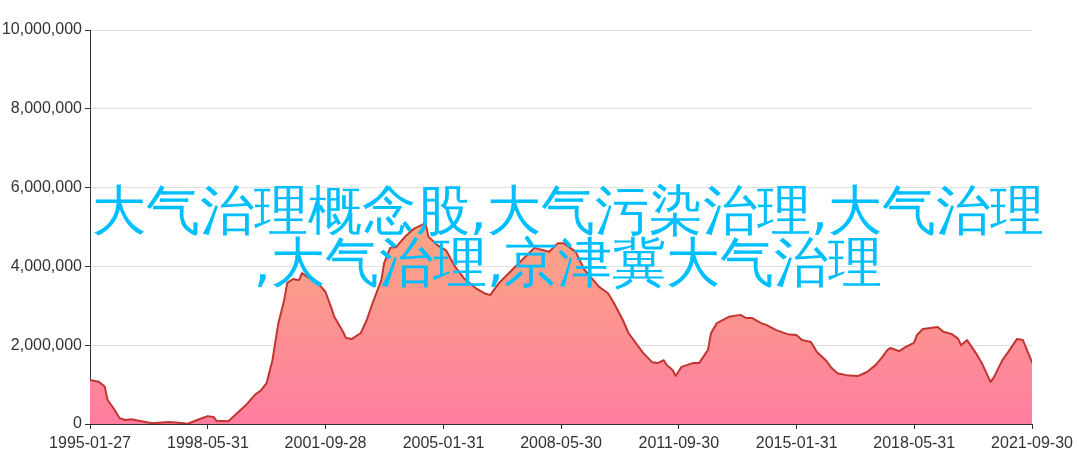  What do you see at coordinates (796, 443) in the screenshot?
I see `x-tick-label: 2015-01-31` at bounding box center [796, 443].